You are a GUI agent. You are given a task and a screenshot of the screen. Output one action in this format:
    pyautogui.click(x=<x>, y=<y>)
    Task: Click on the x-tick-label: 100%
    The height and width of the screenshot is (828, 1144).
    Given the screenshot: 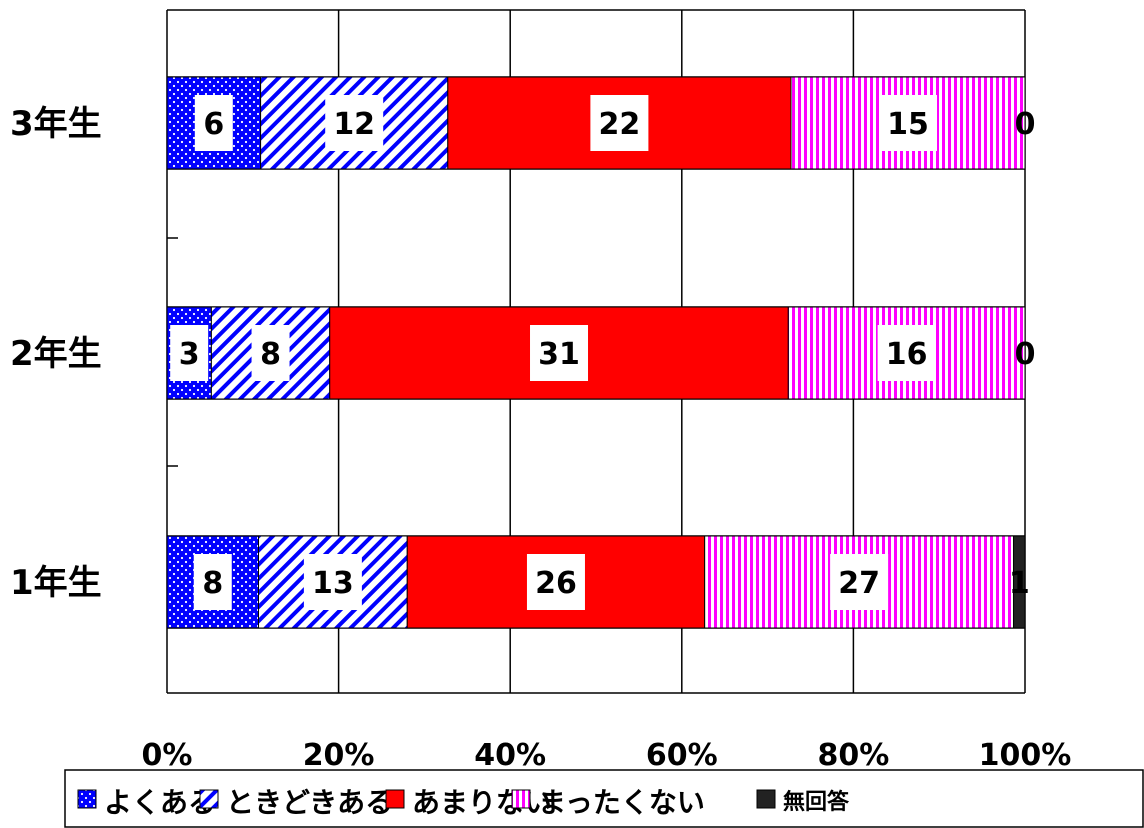 What is the action you would take?
    pyautogui.click(x=1025, y=755)
    